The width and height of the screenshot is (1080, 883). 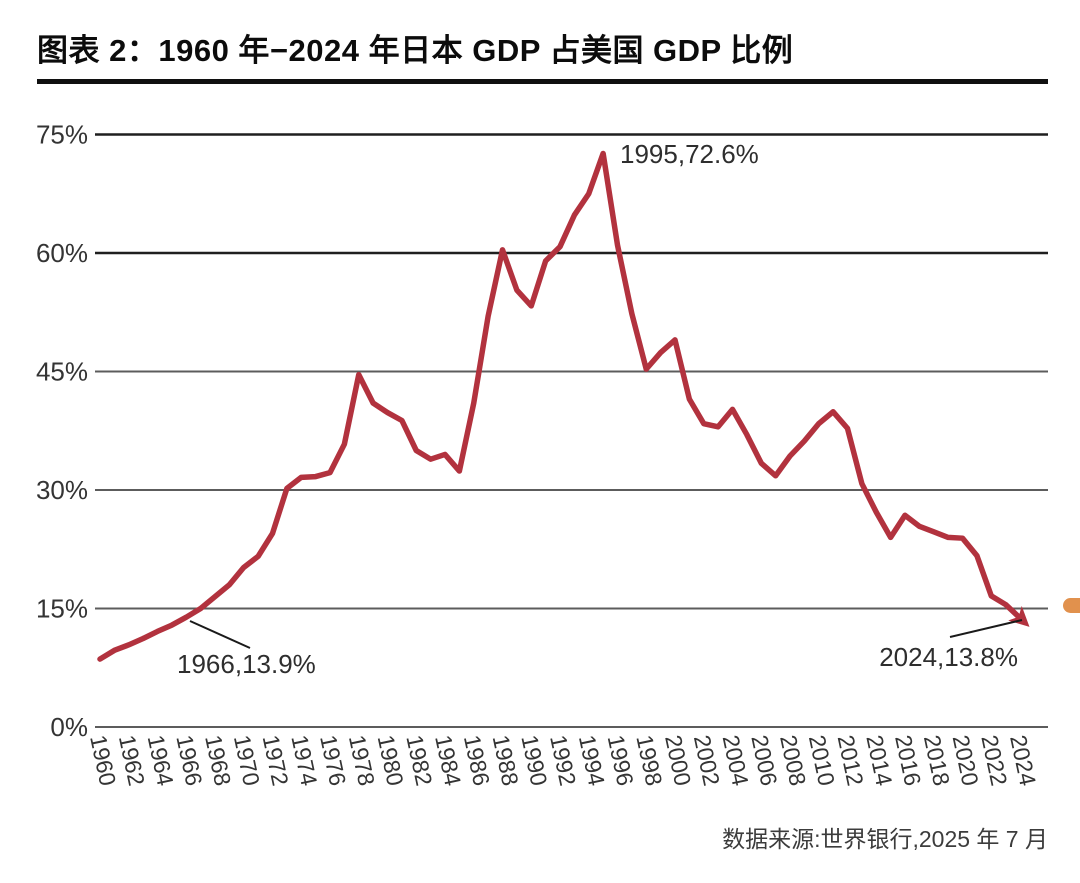 What do you see at coordinates (62, 372) in the screenshot?
I see `y-tick-label: 45%` at bounding box center [62, 372].